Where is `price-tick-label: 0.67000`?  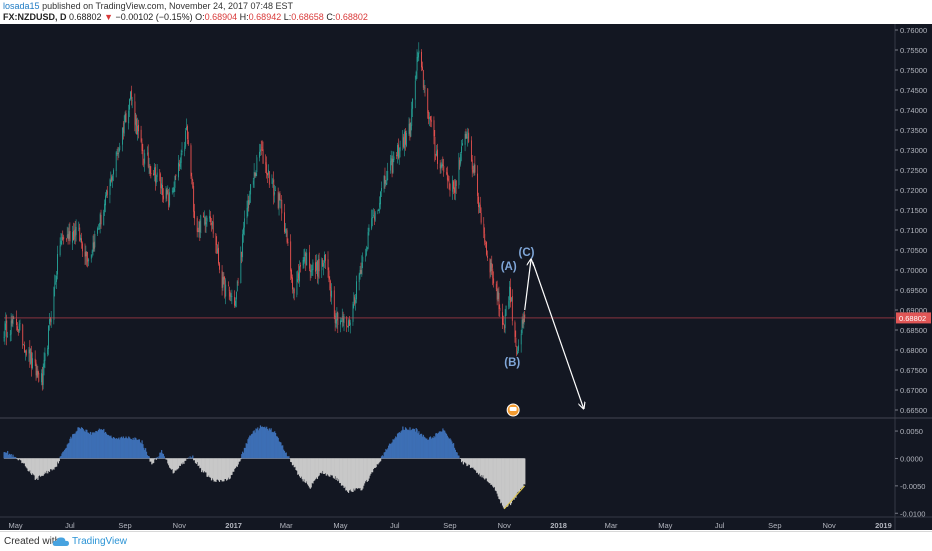
price-tick-label: 0.67000 is located at coordinates (913, 390).